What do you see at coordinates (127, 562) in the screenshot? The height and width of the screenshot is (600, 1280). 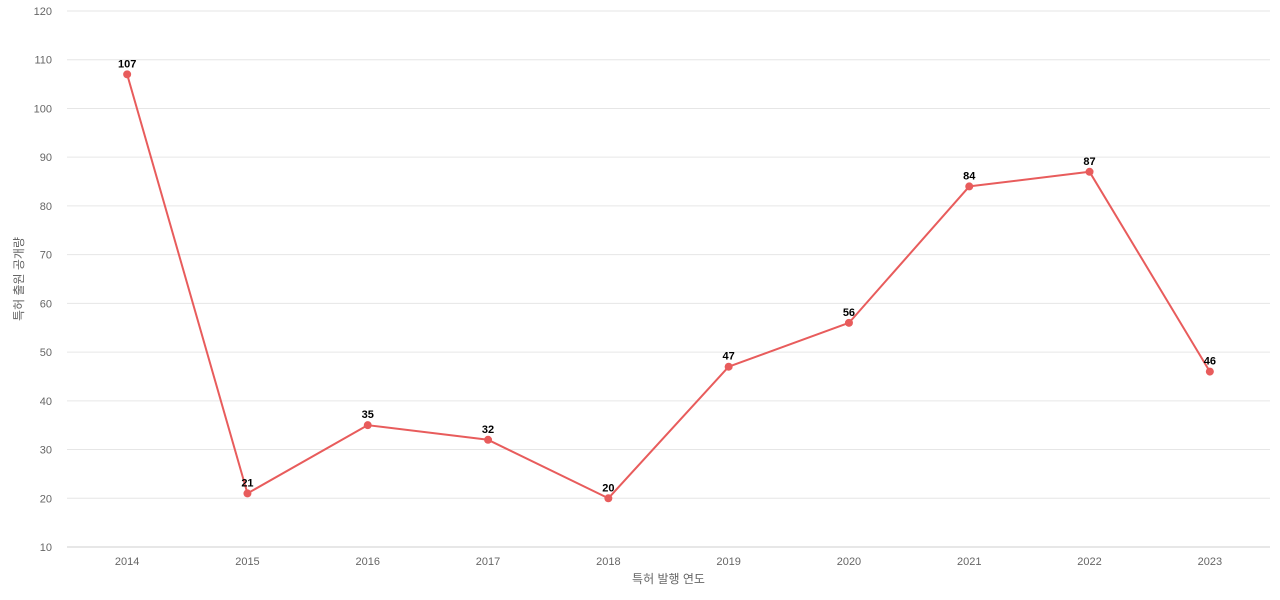 I see `x-tick-label: 2014` at bounding box center [127, 562].